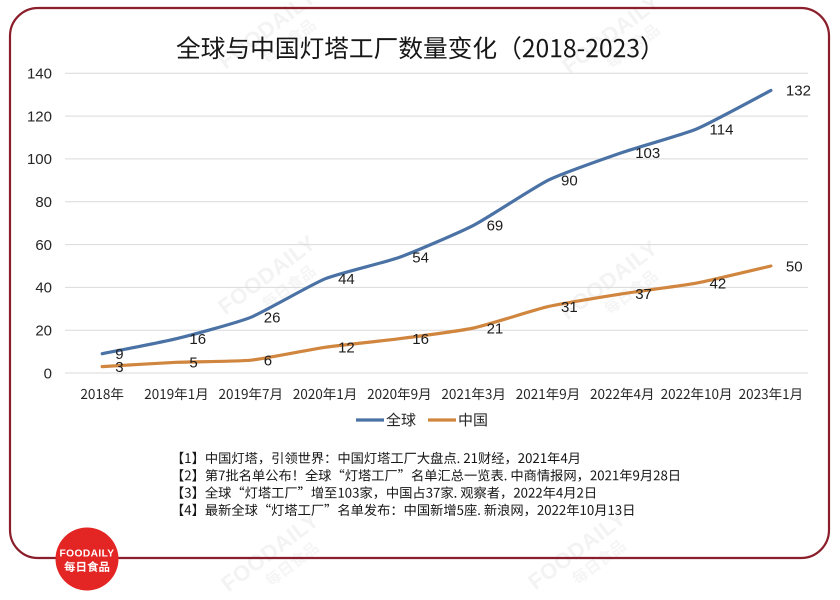 The height and width of the screenshot is (600, 840). I want to click on svg-text: 5, so click(193, 363).